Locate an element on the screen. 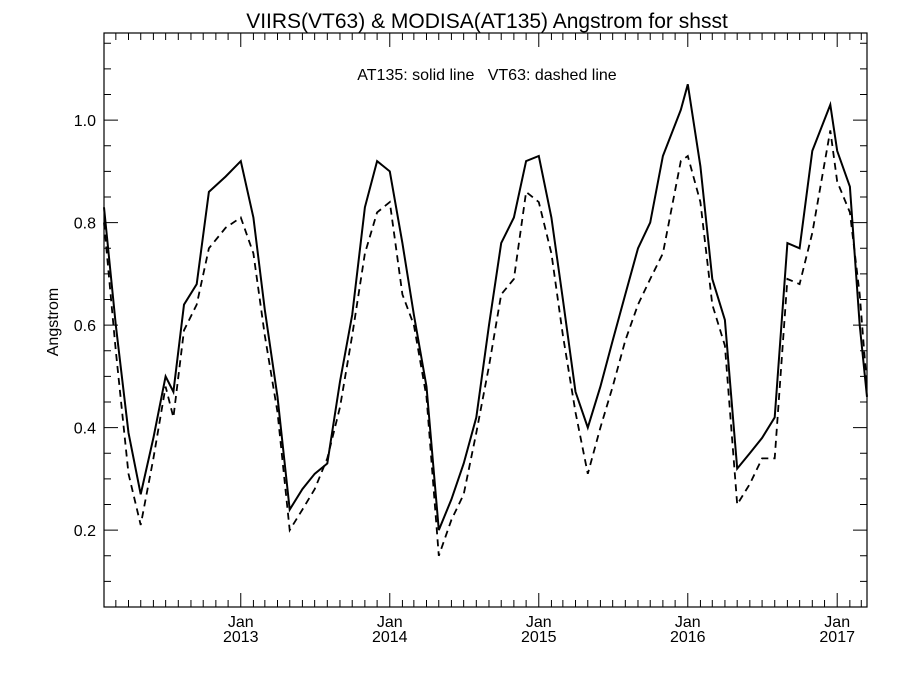 The height and width of the screenshot is (675, 900). x-tick-year-label: 2013 is located at coordinates (241, 637).